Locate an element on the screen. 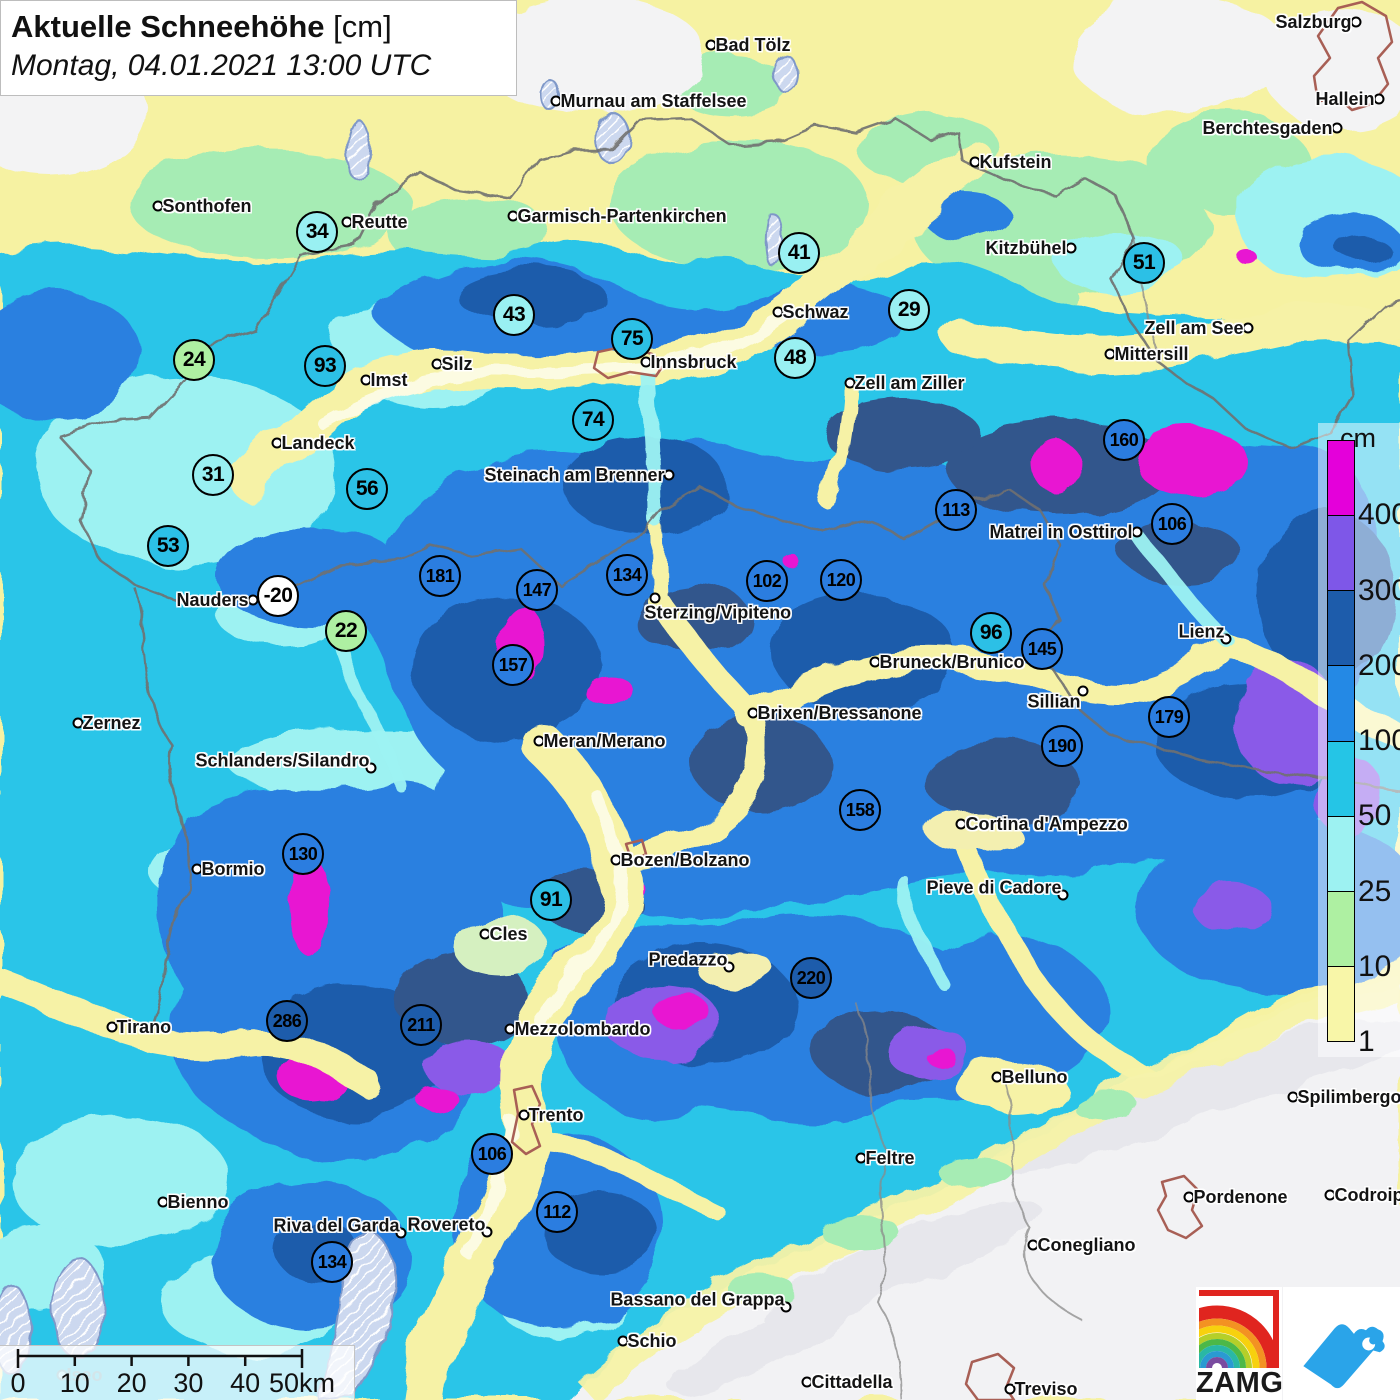  station-marker: 34 is located at coordinates (317, 232).